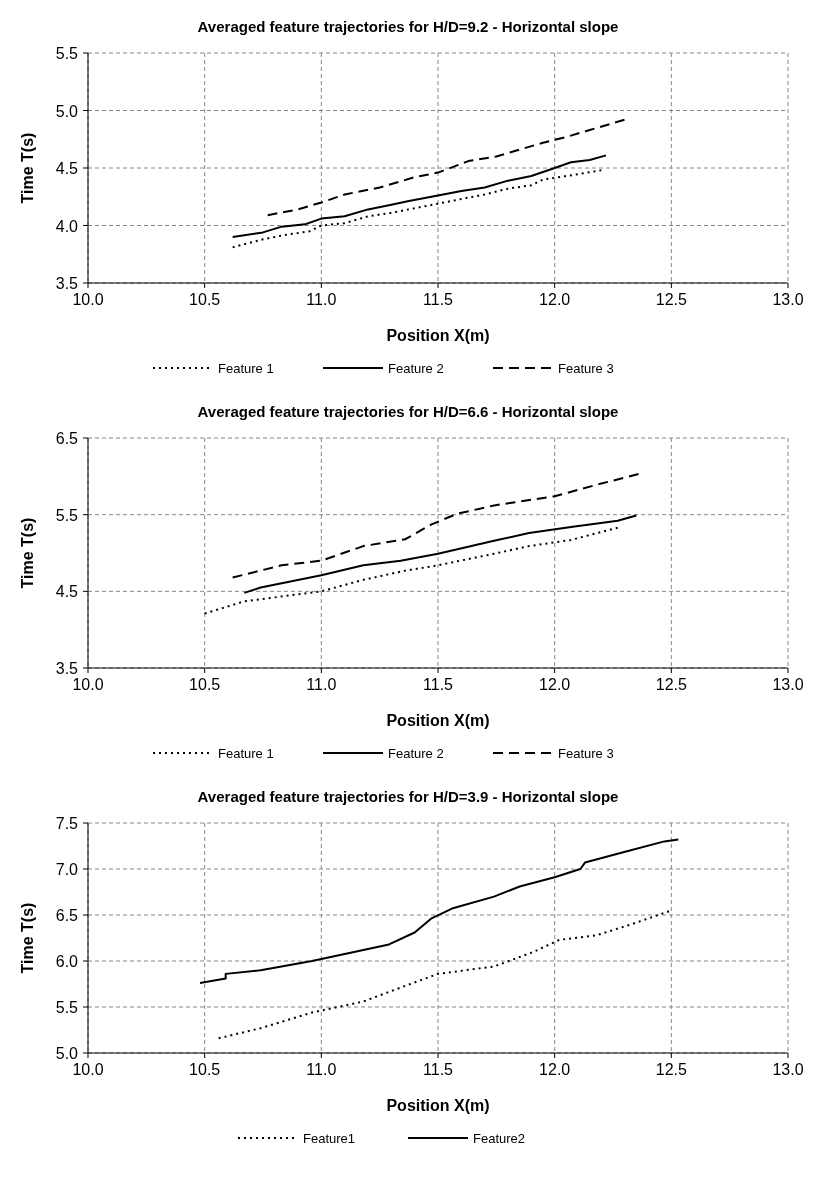 The height and width of the screenshot is (1177, 819). I want to click on y-tick-label: 6.0, so click(67, 961).